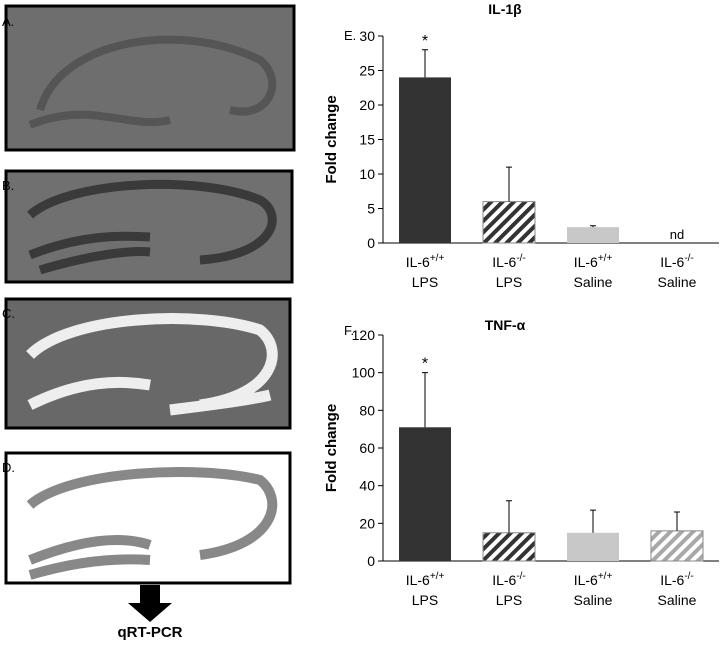 Image resolution: width=720 pixels, height=647 pixels. Describe the element at coordinates (8, 185) in the screenshot. I see `panel-label: B.` at that location.